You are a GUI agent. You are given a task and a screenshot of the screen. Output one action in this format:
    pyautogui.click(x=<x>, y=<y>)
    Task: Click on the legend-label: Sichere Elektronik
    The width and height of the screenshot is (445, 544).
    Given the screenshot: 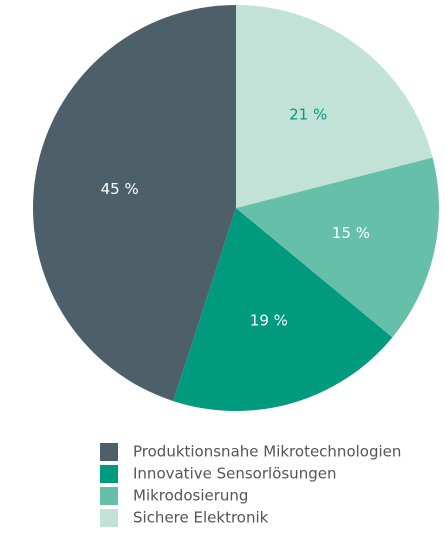 What is the action you would take?
    pyautogui.click(x=201, y=518)
    